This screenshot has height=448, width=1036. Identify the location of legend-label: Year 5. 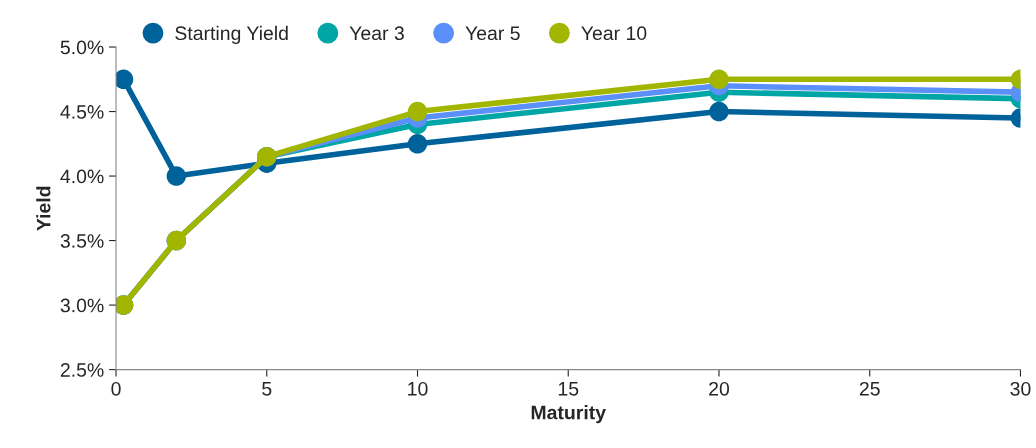
(492, 33).